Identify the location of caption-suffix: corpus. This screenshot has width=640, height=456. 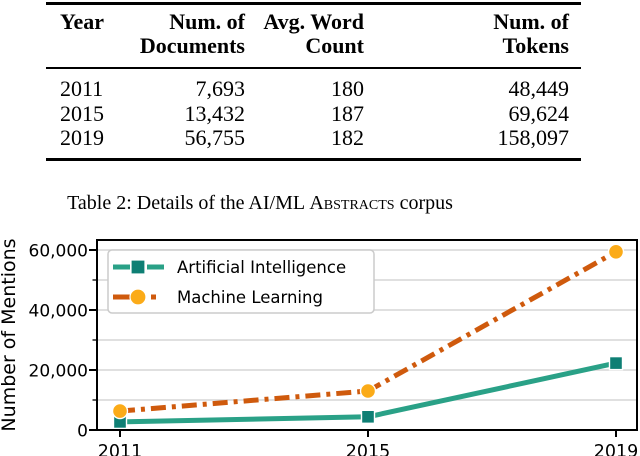
(423, 203).